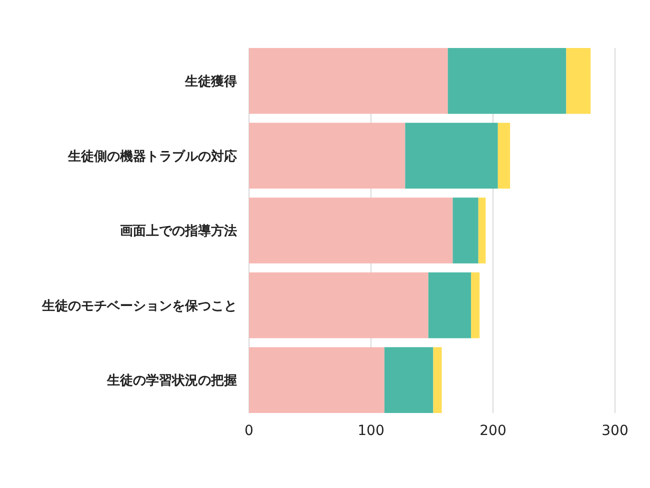 This screenshot has height=488, width=650. What do you see at coordinates (493, 431) in the screenshot?
I see `x-tick-label: 200` at bounding box center [493, 431].